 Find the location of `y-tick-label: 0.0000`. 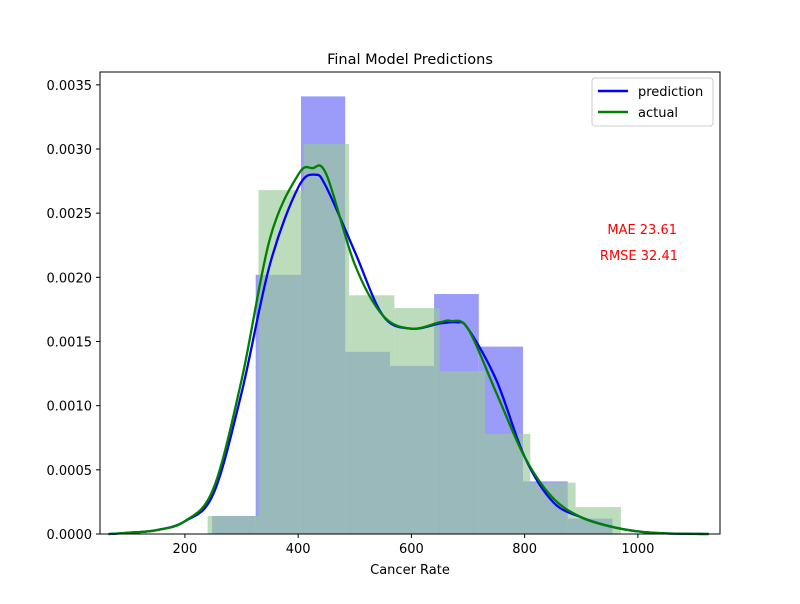

y-tick-label: 0.0000 is located at coordinates (70, 535).